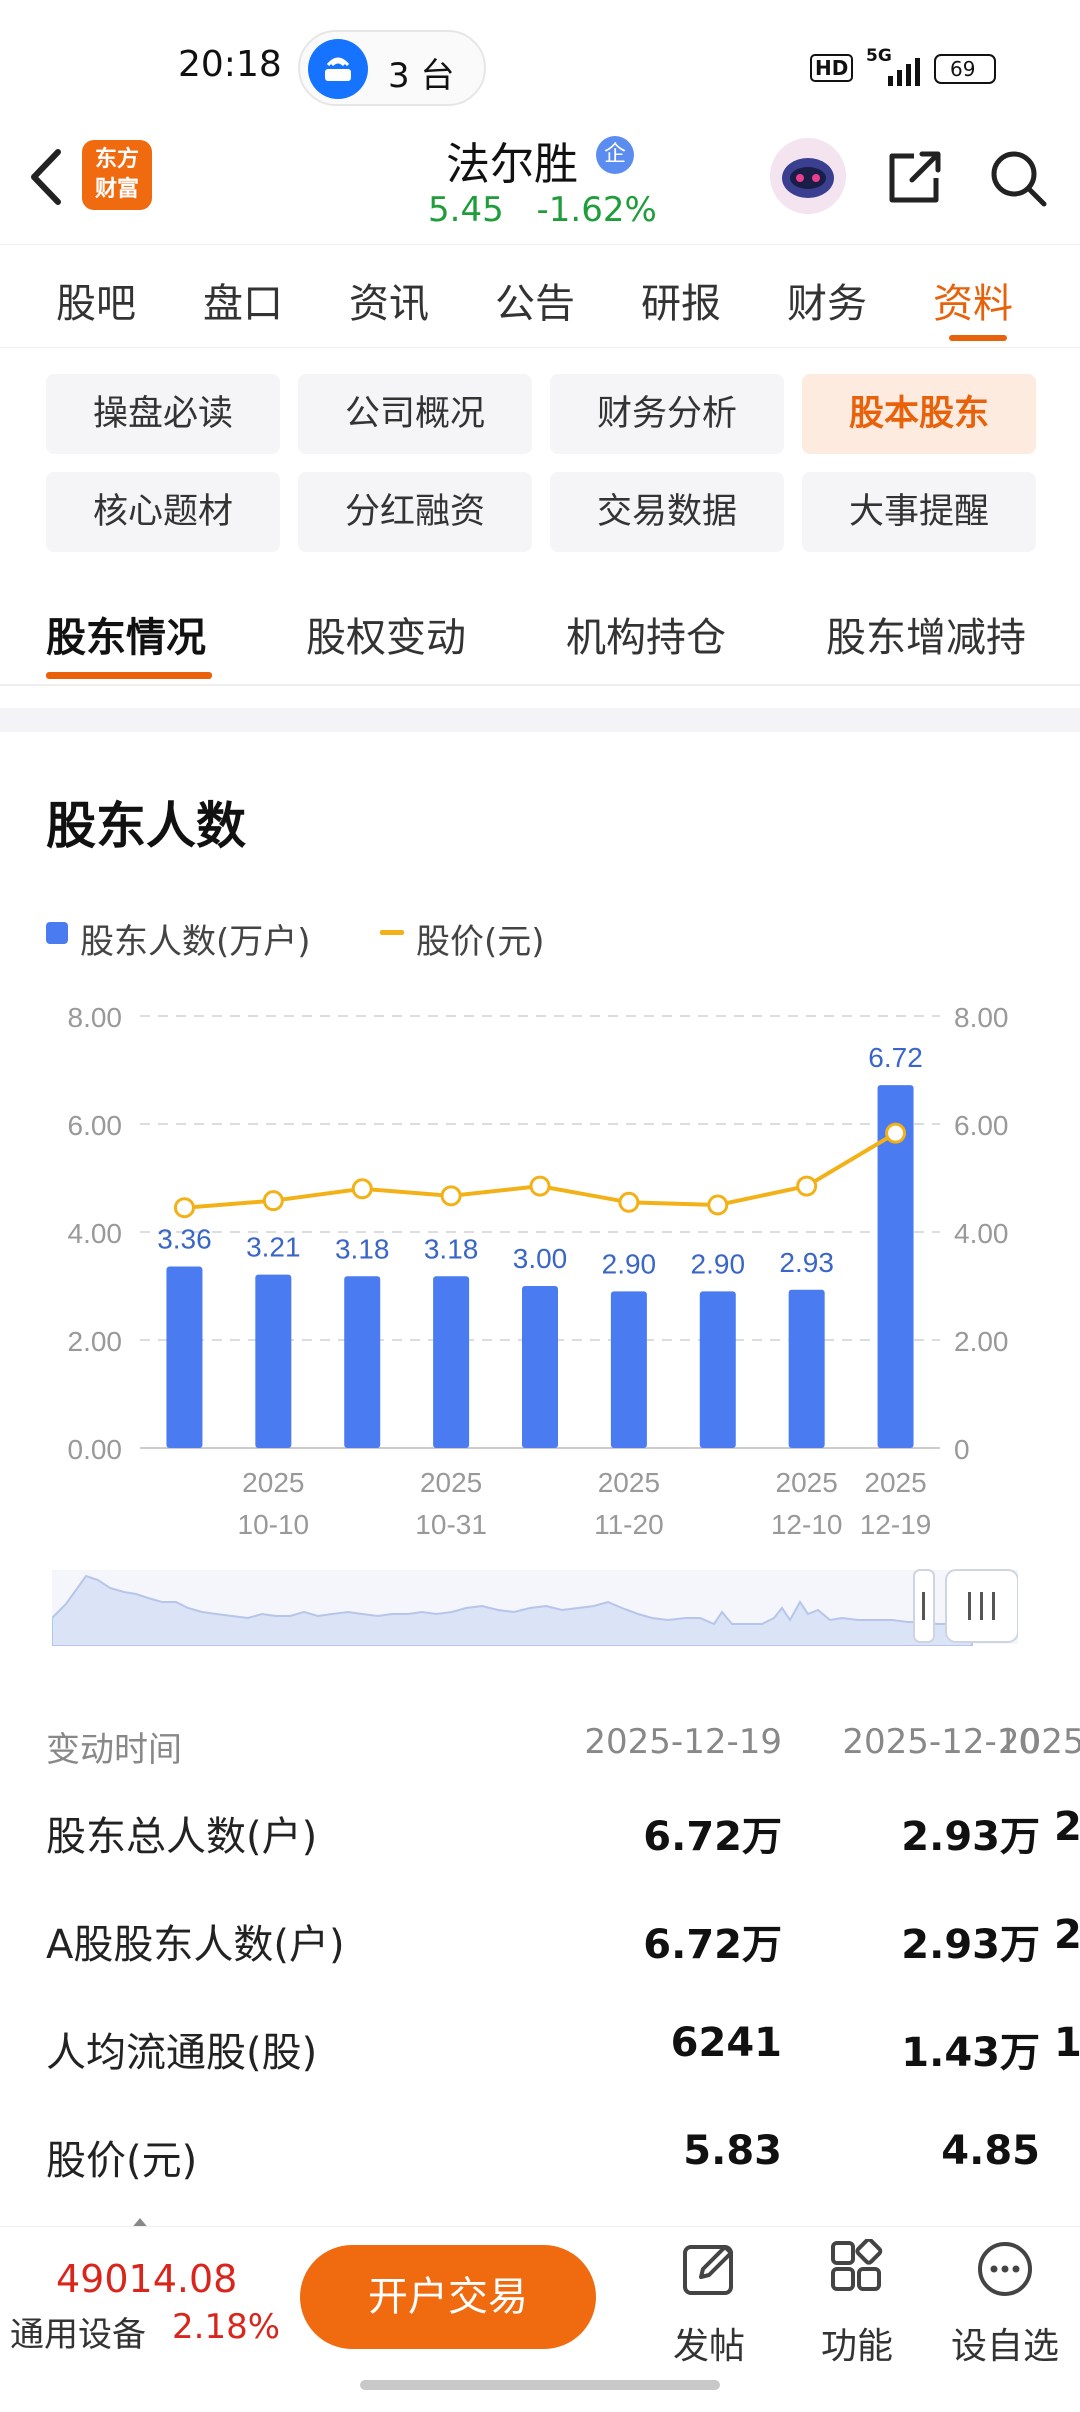  Describe the element at coordinates (646, 638) in the screenshot. I see `subtab-institutions: 机构持仓` at that location.